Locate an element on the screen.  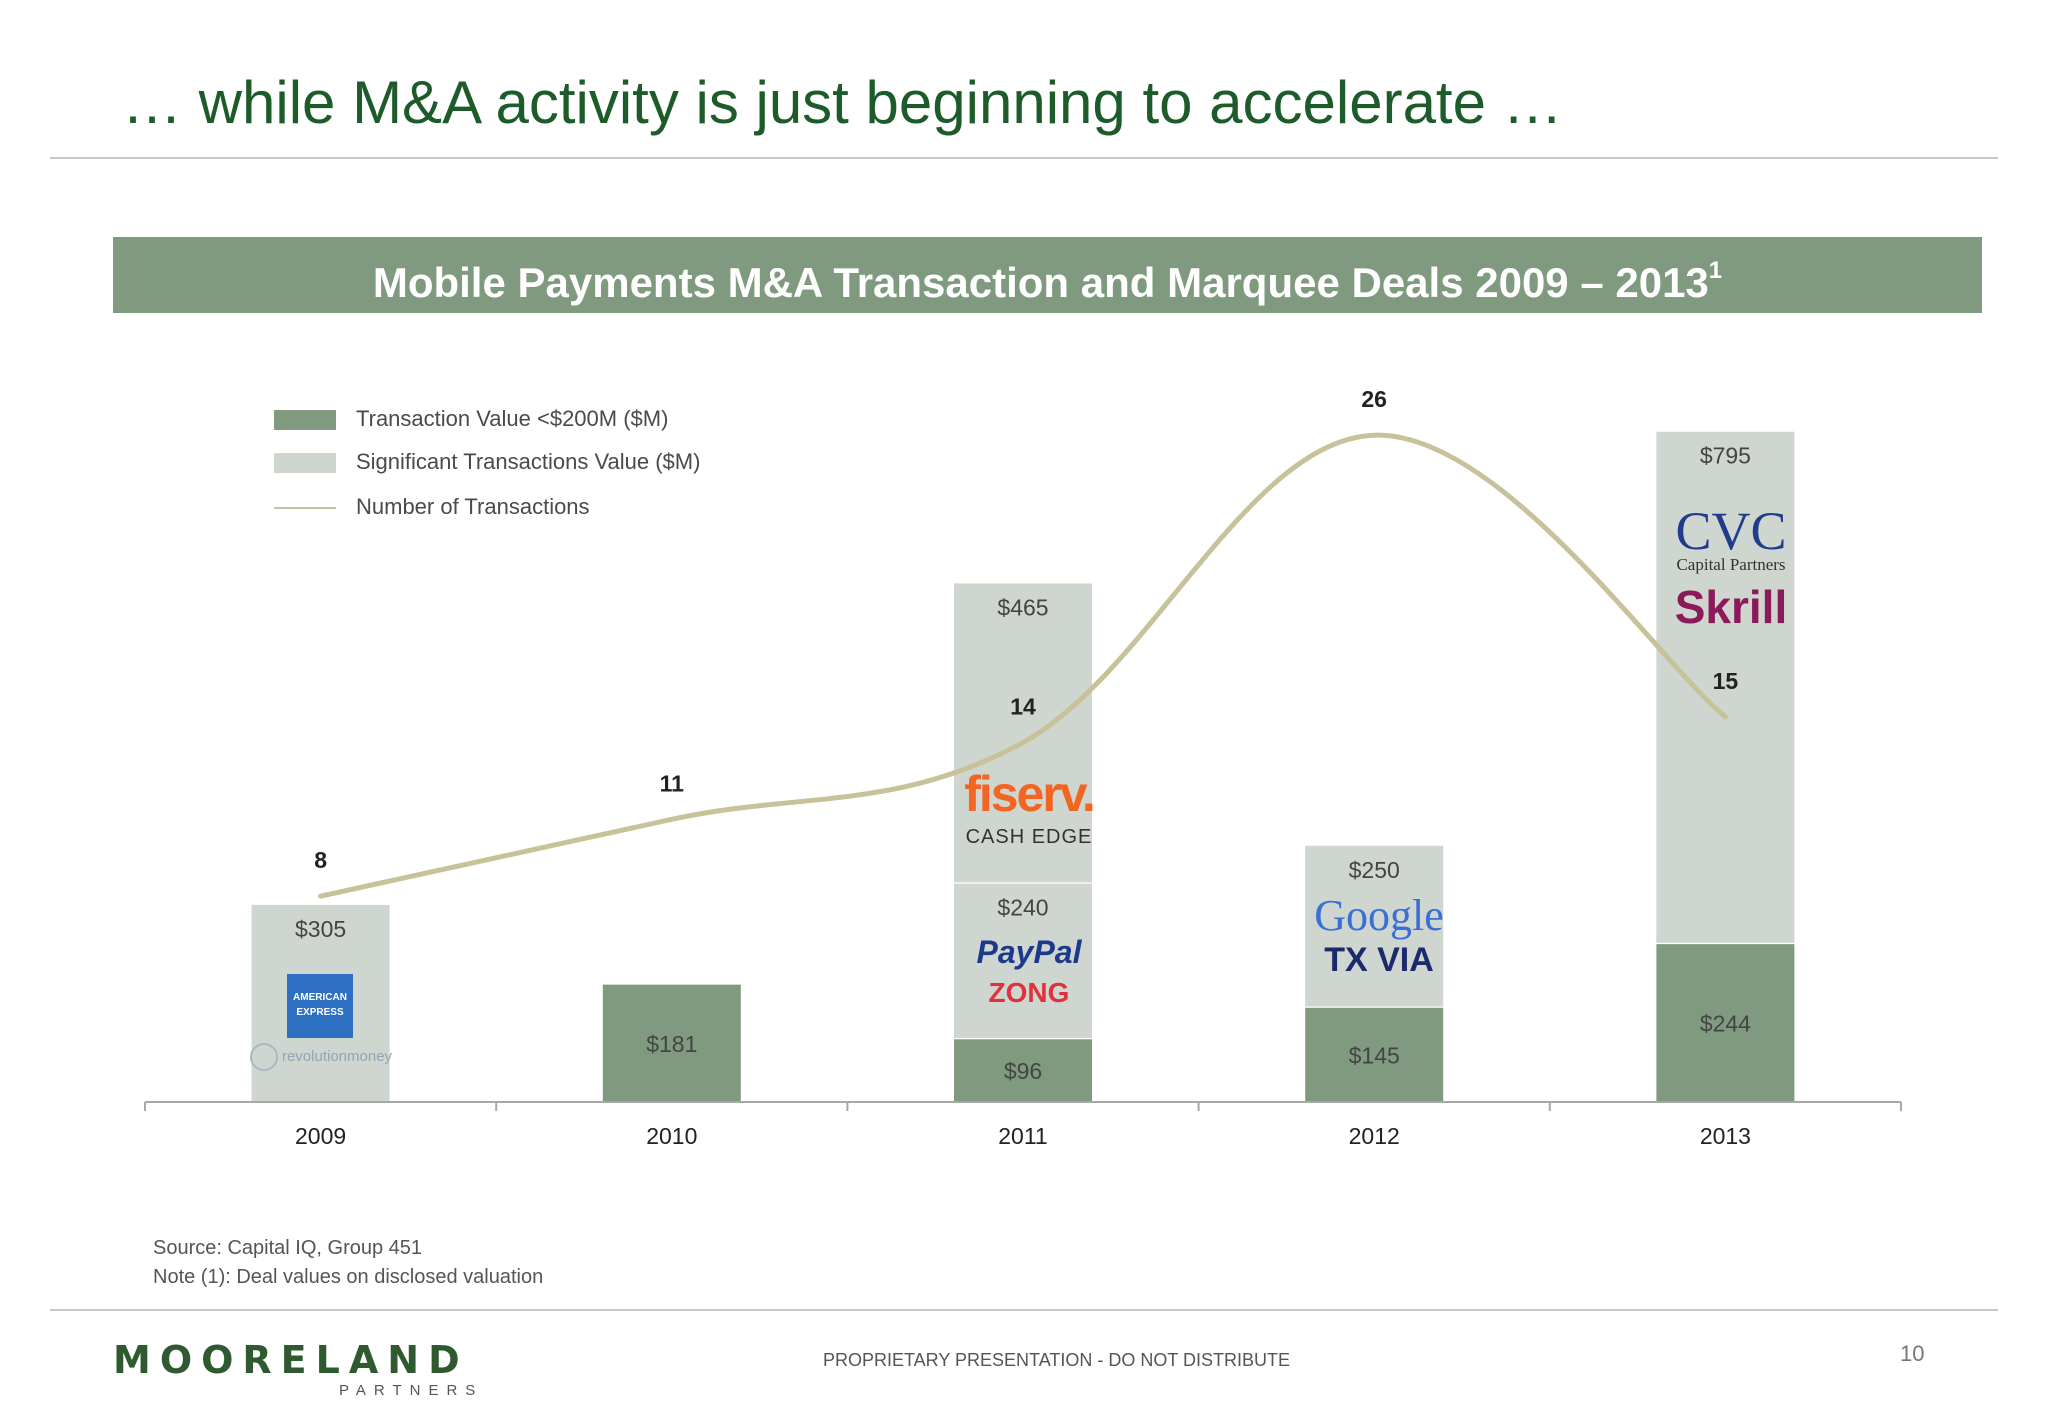
bar-value-label: $181 is located at coordinates (671, 1044).